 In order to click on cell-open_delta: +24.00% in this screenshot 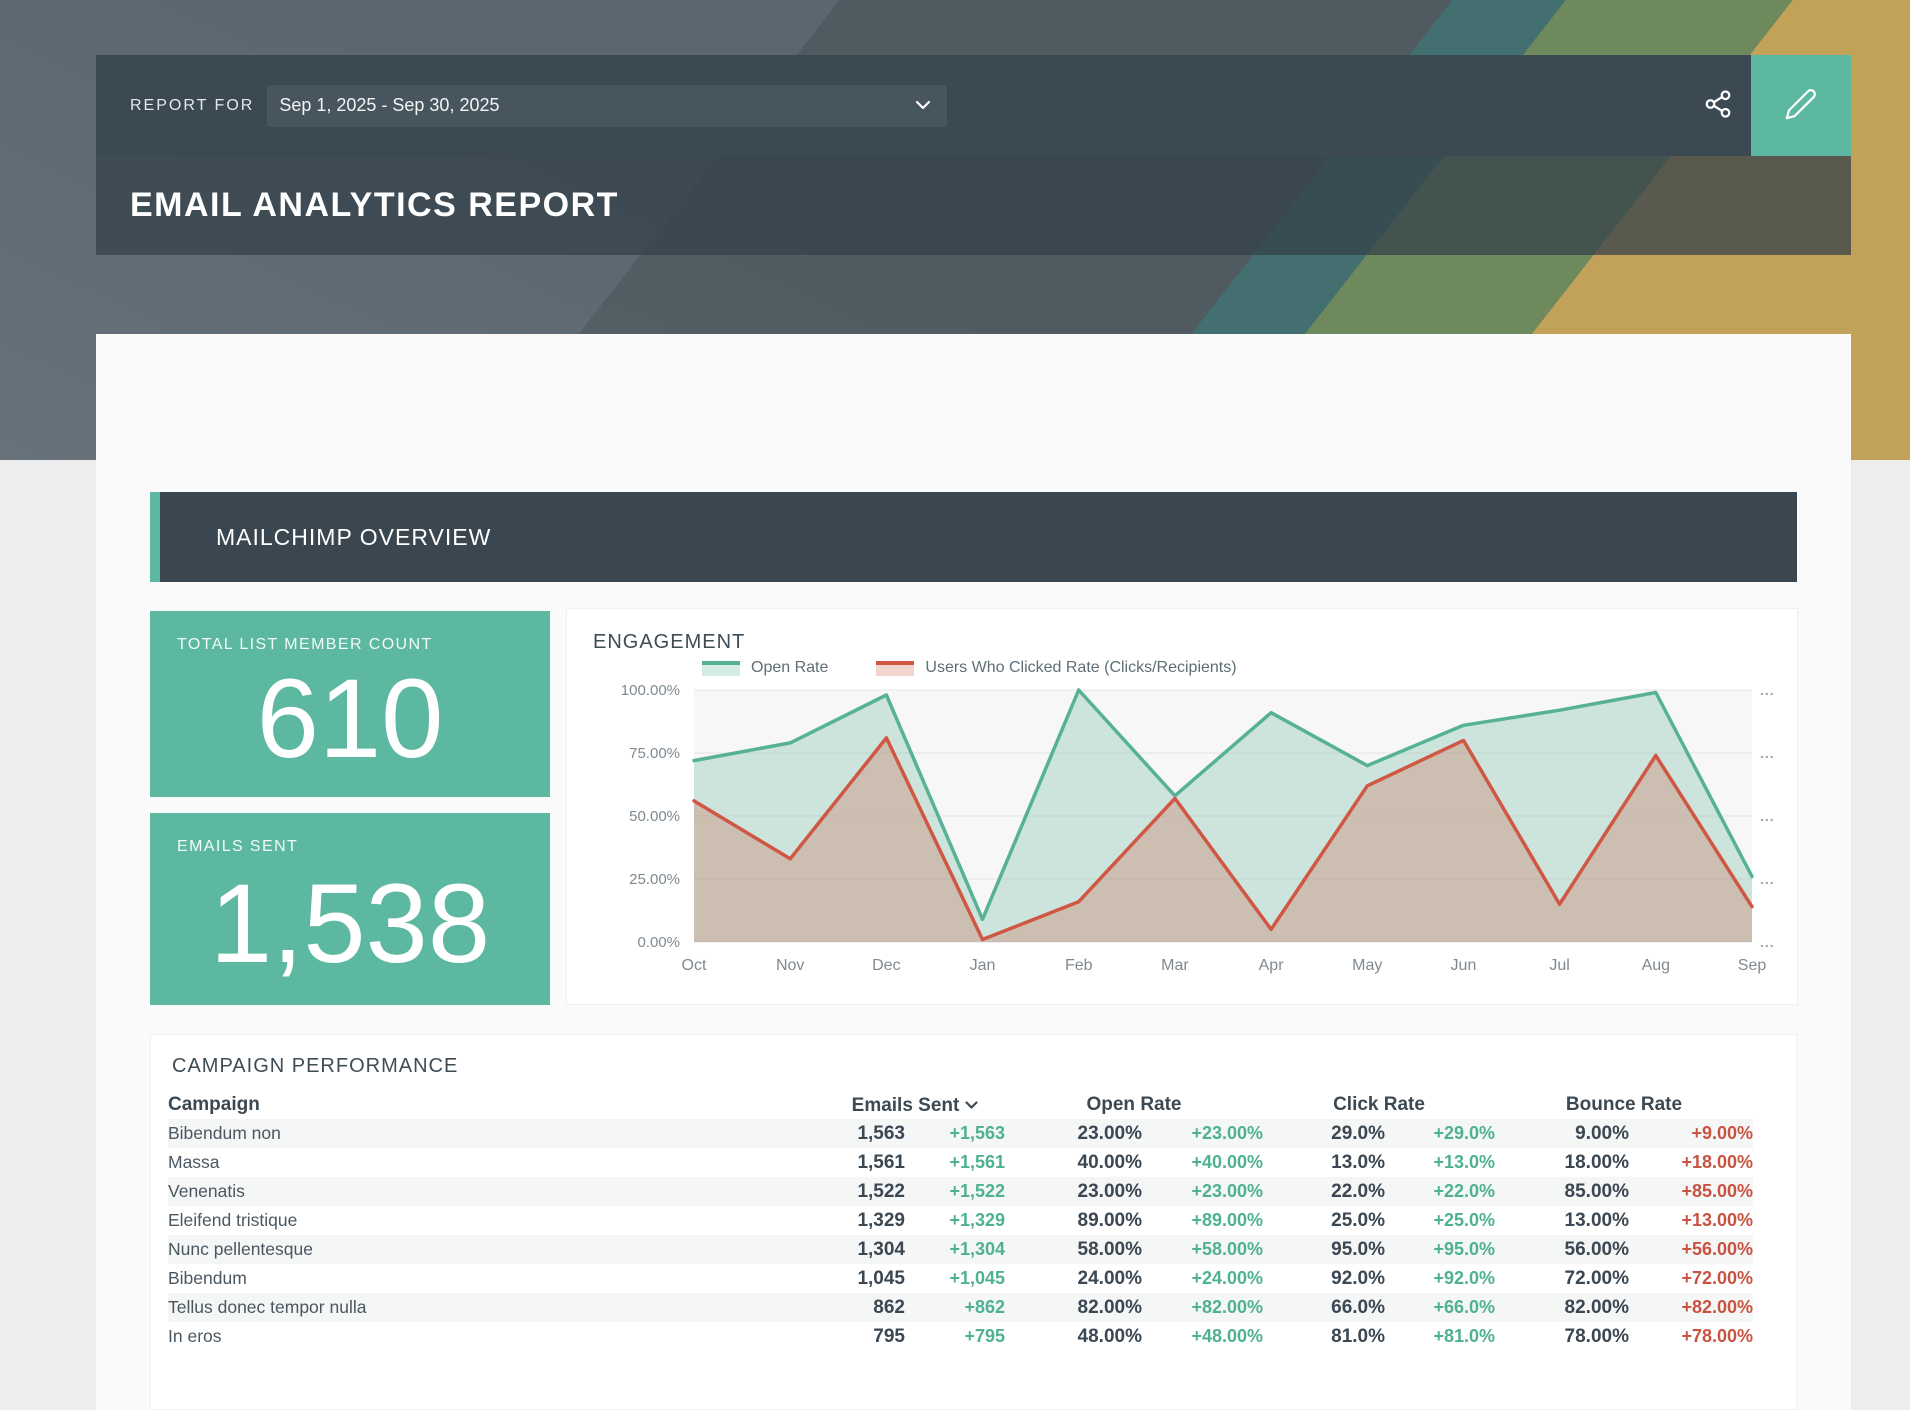, I will do `click(1227, 1278)`.